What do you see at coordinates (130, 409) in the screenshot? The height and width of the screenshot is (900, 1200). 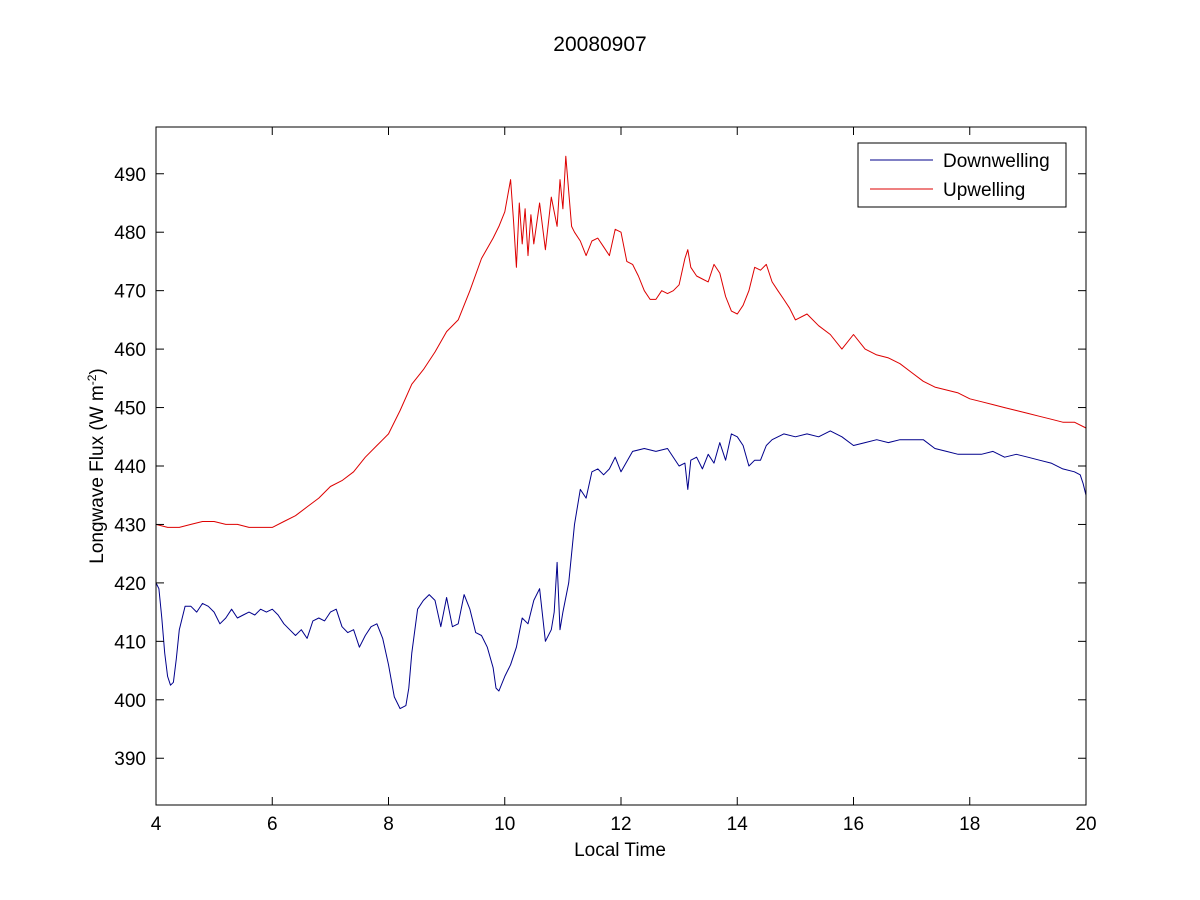 I see `y-tick-label: 450` at bounding box center [130, 409].